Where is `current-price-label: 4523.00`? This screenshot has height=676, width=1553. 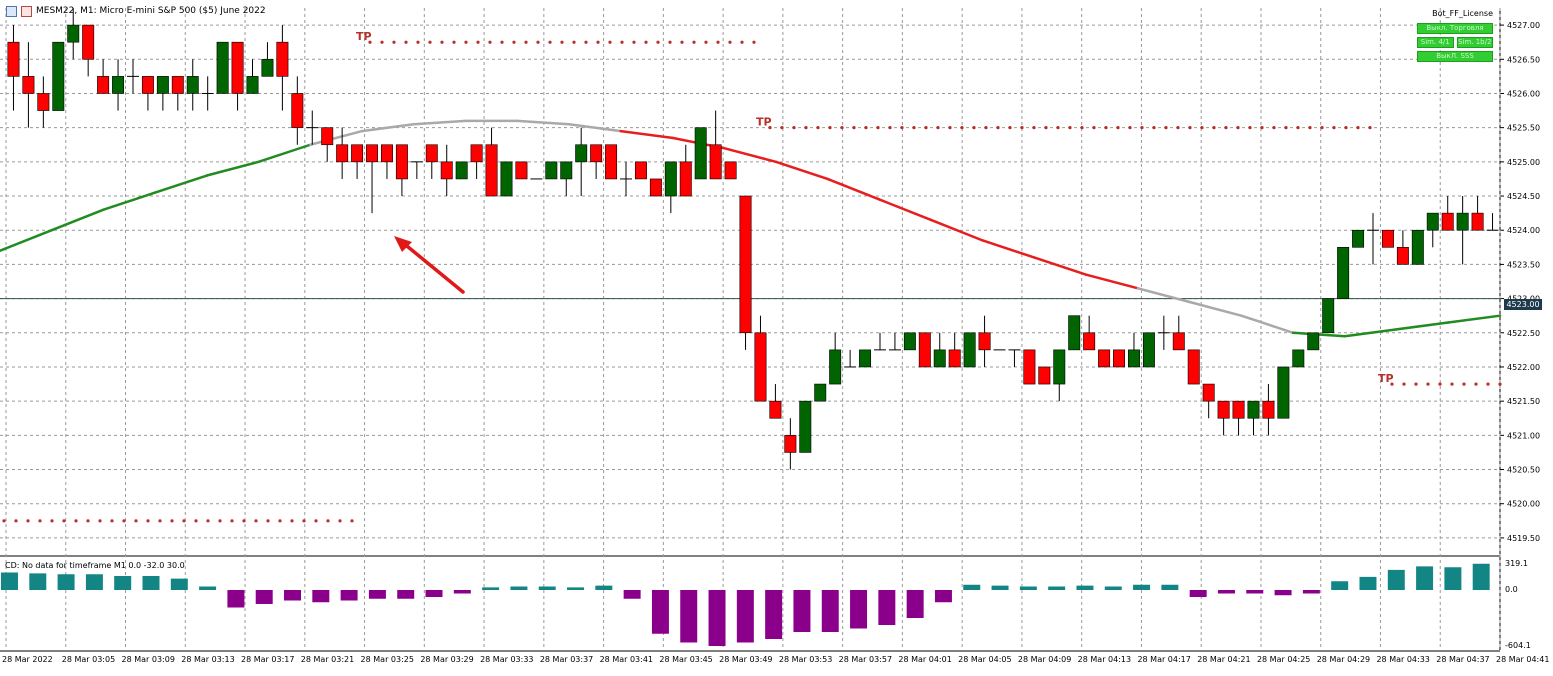 current-price-label: 4523.00 is located at coordinates (1523, 304).